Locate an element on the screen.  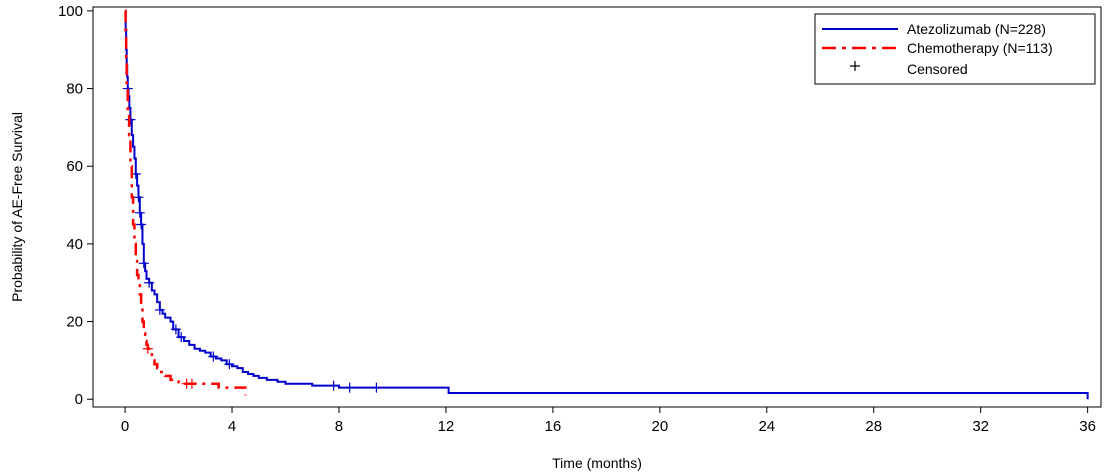
x-tick-label-32: 32 is located at coordinates (980, 426).